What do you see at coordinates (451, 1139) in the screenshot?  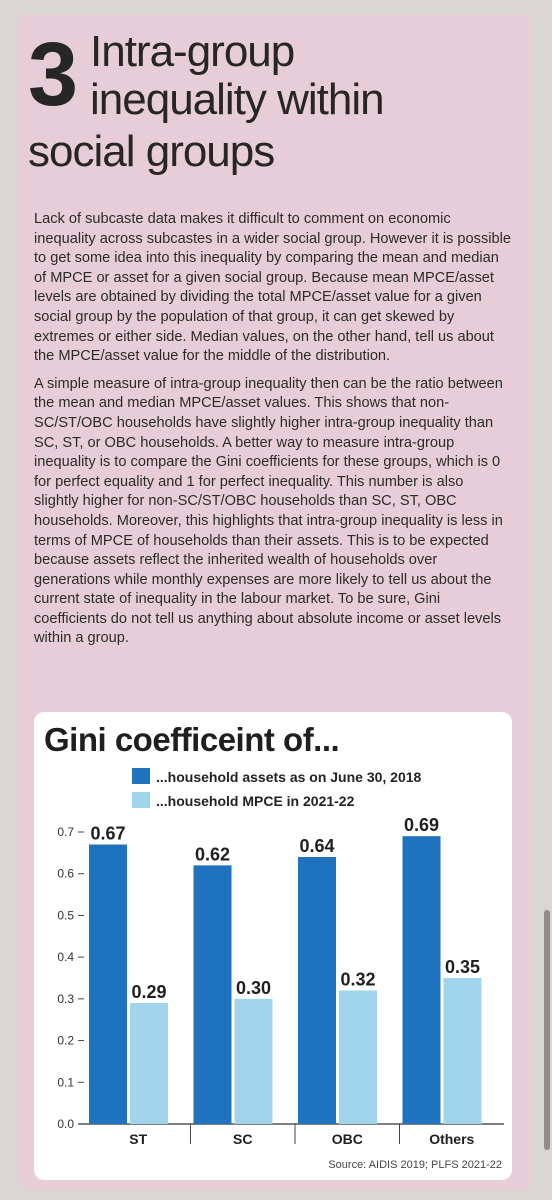 I see `x-tick-label: Others` at bounding box center [451, 1139].